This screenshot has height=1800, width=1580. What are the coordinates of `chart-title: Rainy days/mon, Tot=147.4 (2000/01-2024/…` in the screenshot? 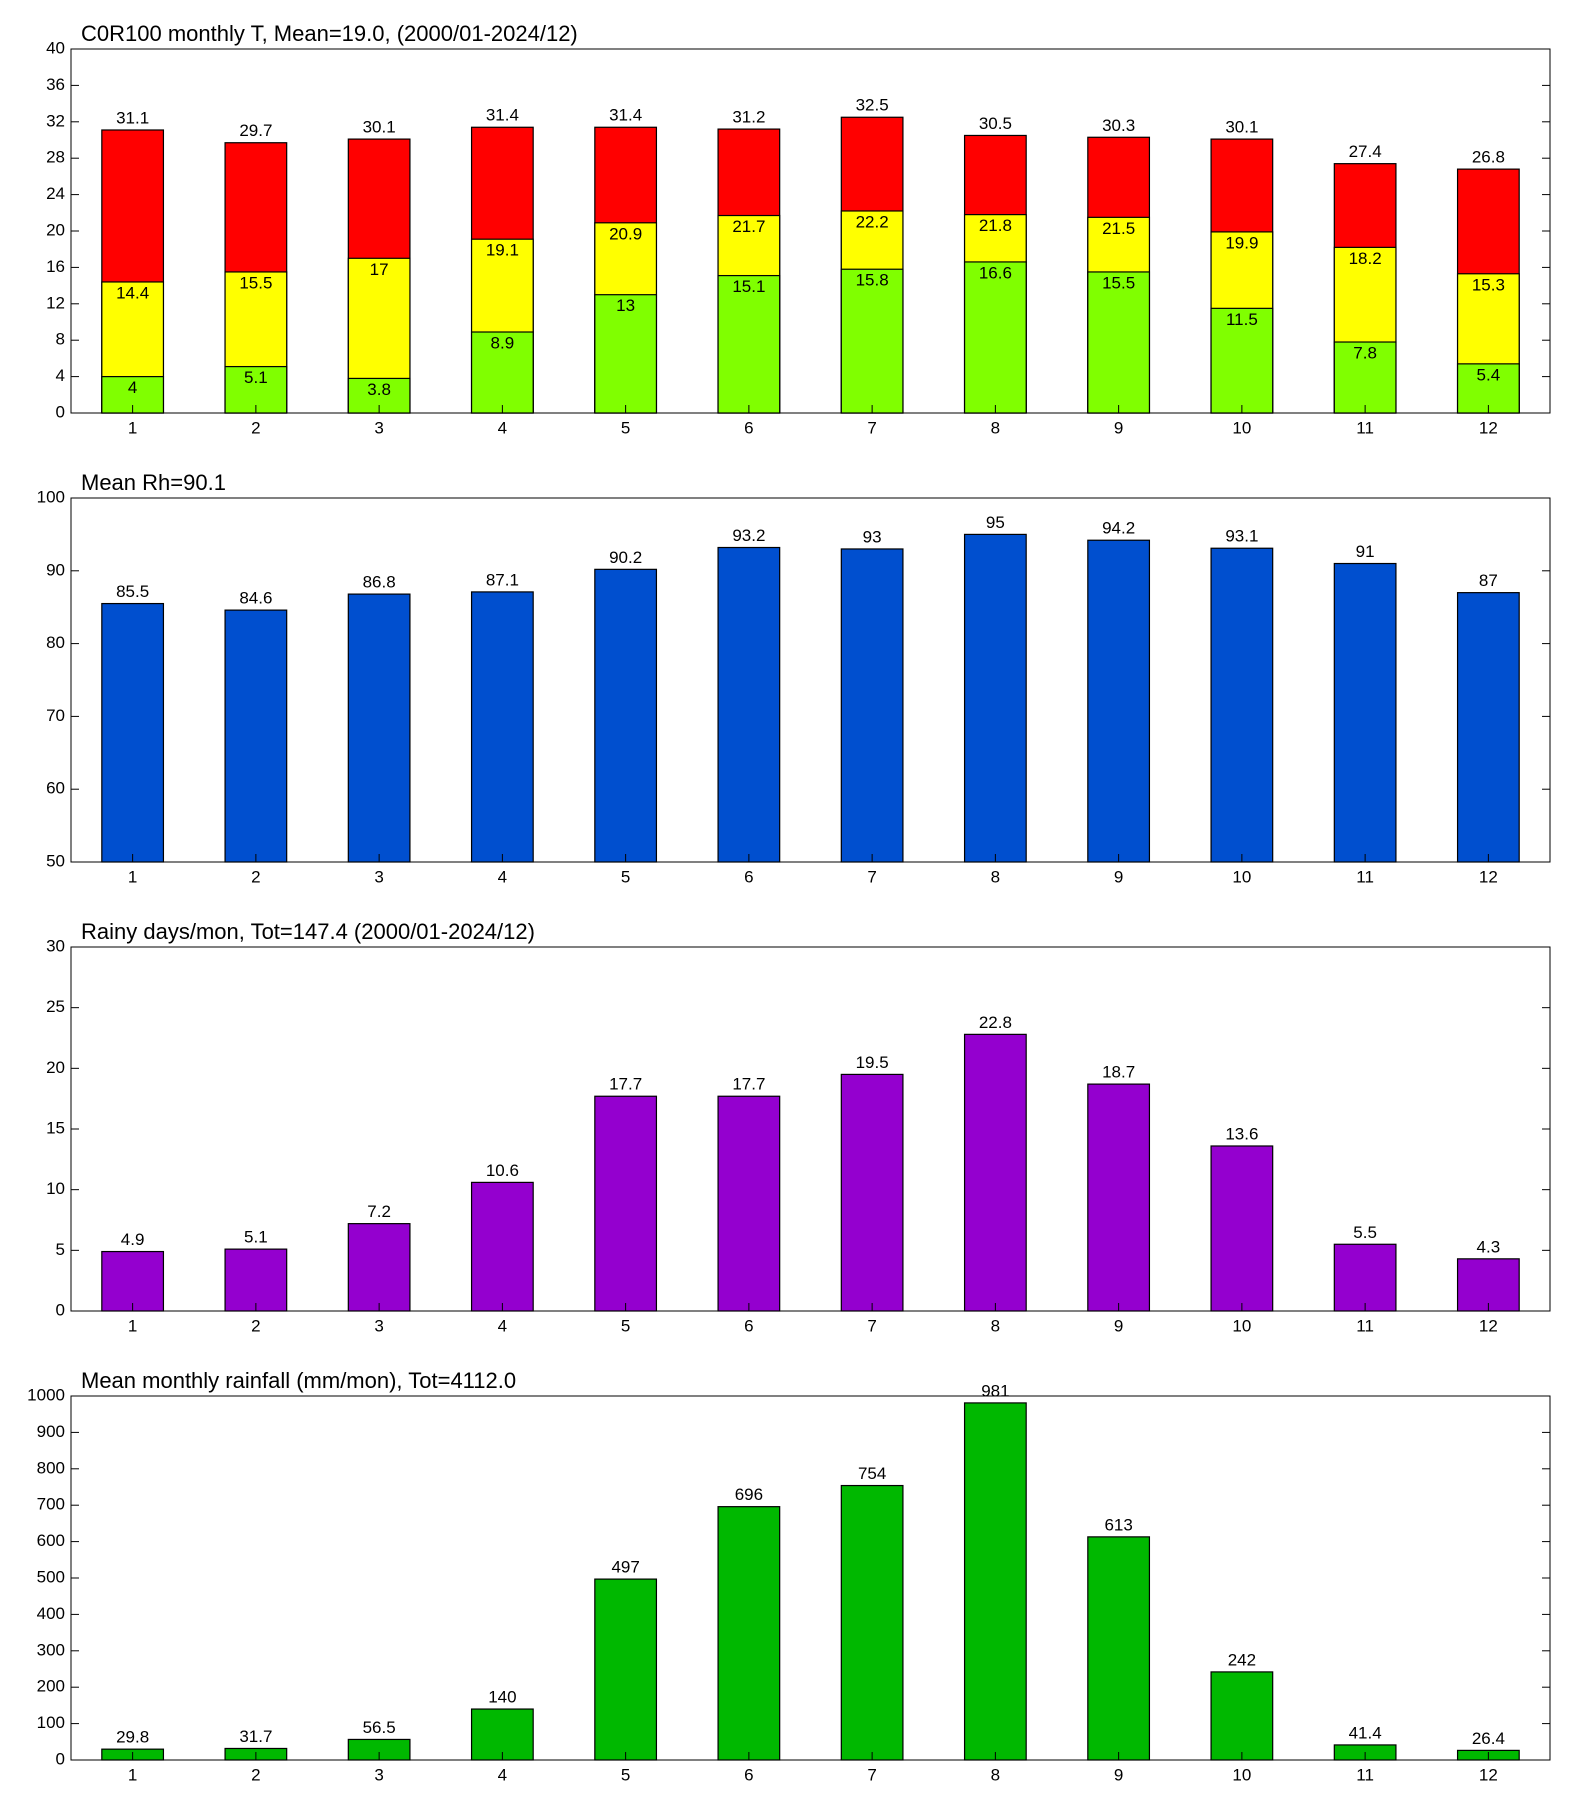 It's located at (308, 931).